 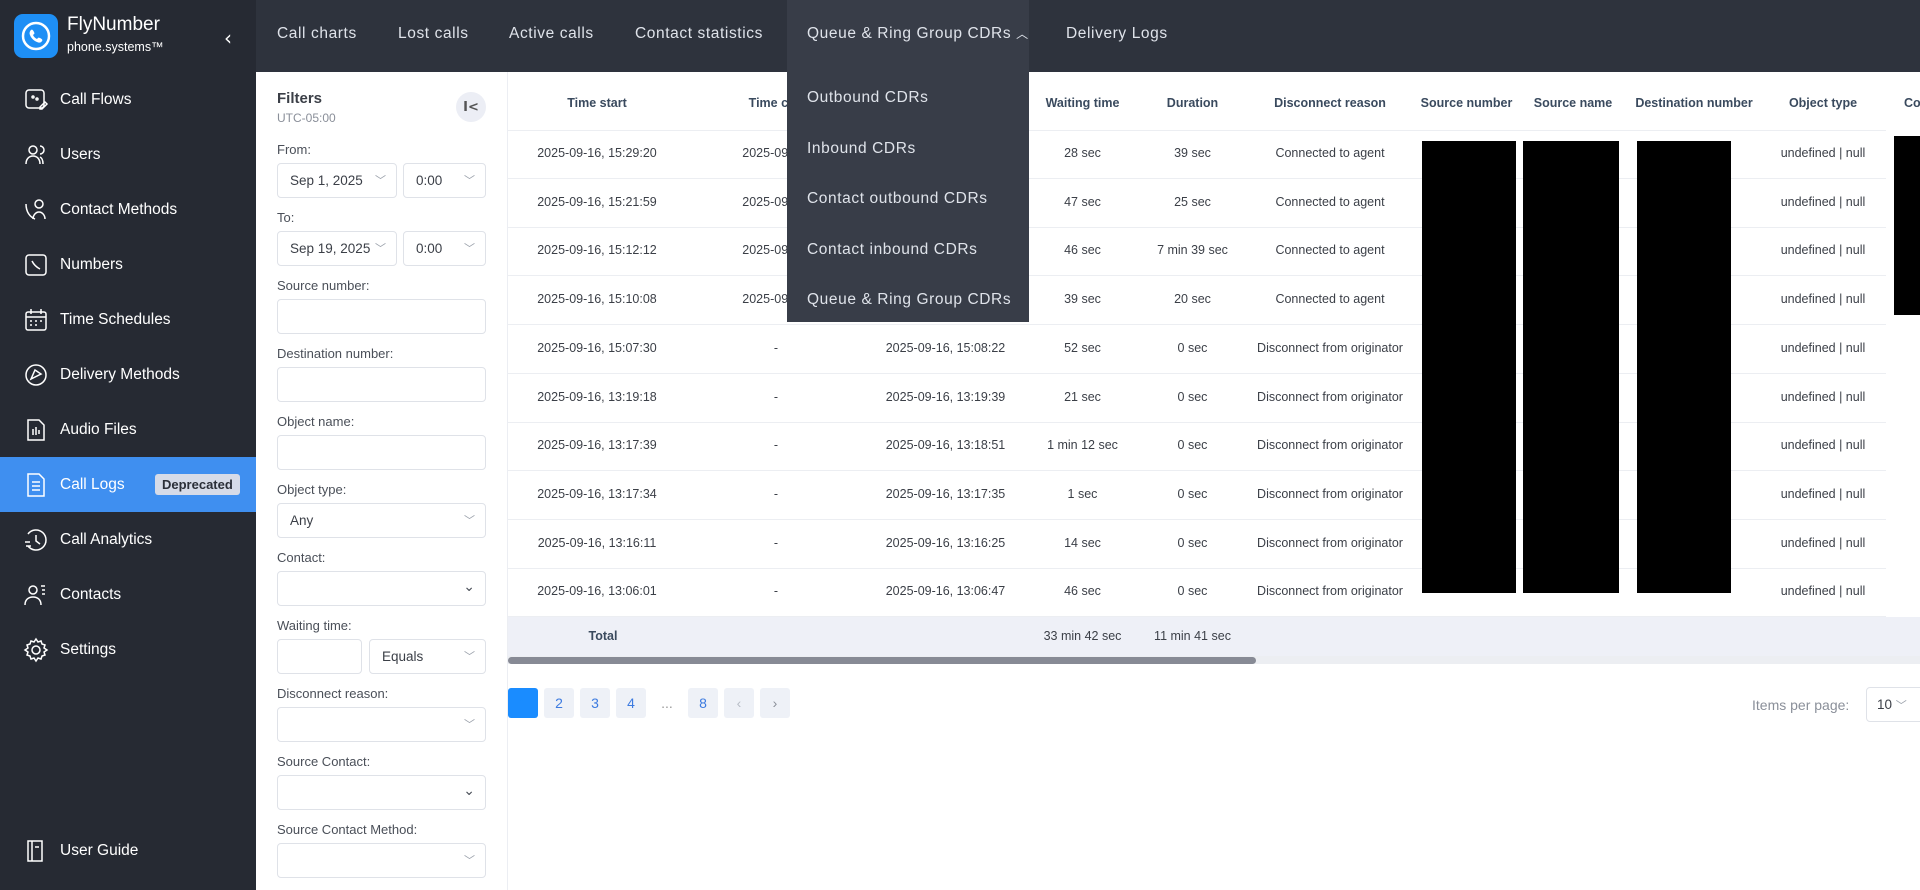 What do you see at coordinates (433, 33) in the screenshot?
I see `tab-lost-calls: Lost calls` at bounding box center [433, 33].